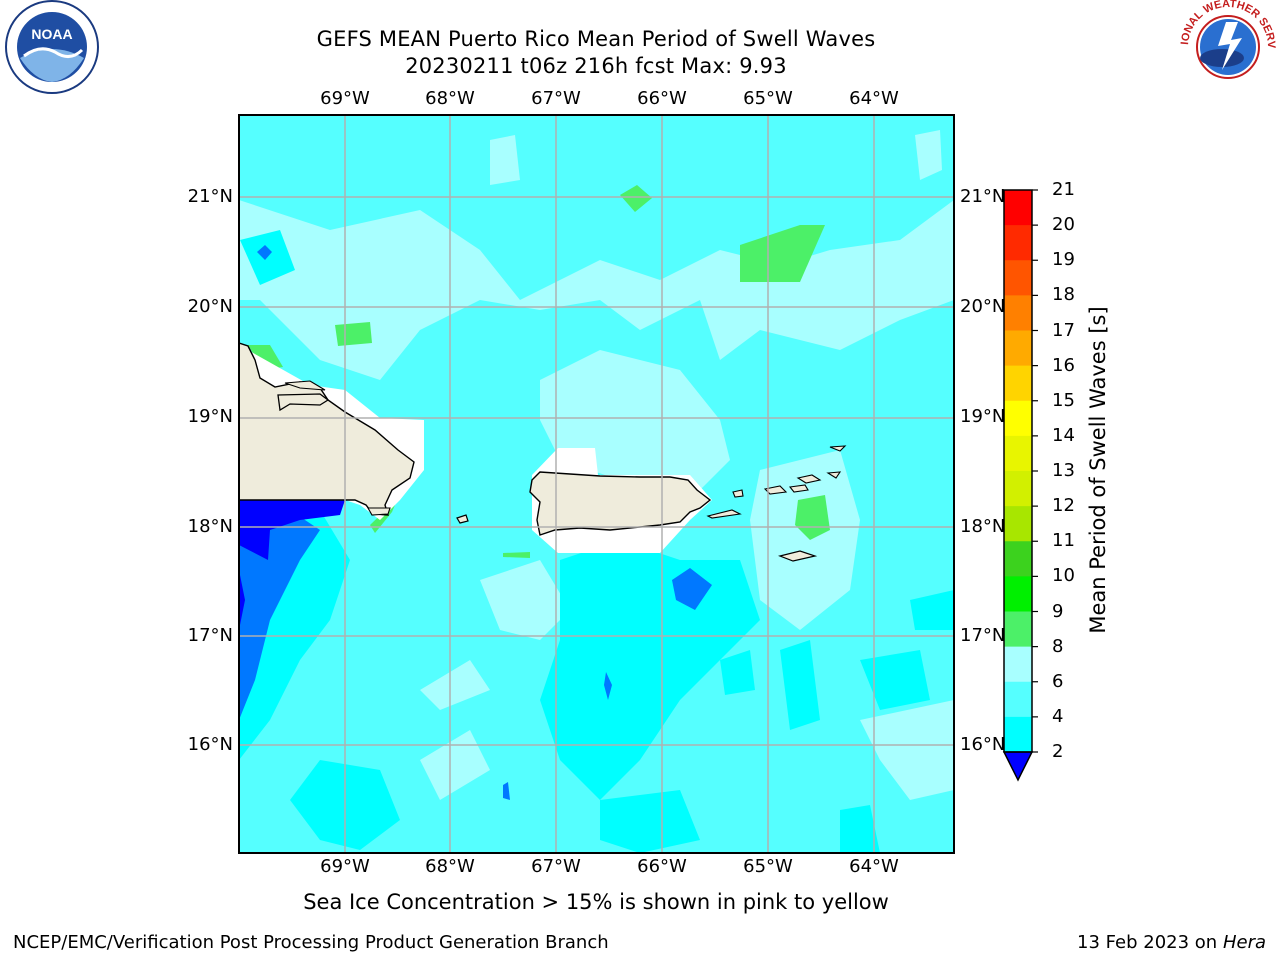 The width and height of the screenshot is (1280, 960). What do you see at coordinates (1063, 400) in the screenshot?
I see `colorbar-tick-label: 15` at bounding box center [1063, 400].